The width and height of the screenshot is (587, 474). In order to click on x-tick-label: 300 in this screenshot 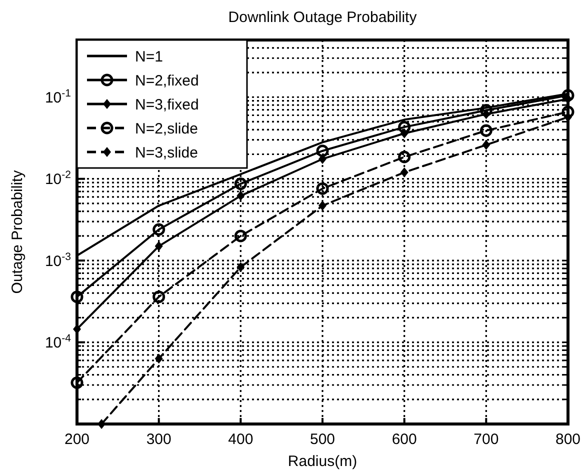, I will do `click(159, 439)`.